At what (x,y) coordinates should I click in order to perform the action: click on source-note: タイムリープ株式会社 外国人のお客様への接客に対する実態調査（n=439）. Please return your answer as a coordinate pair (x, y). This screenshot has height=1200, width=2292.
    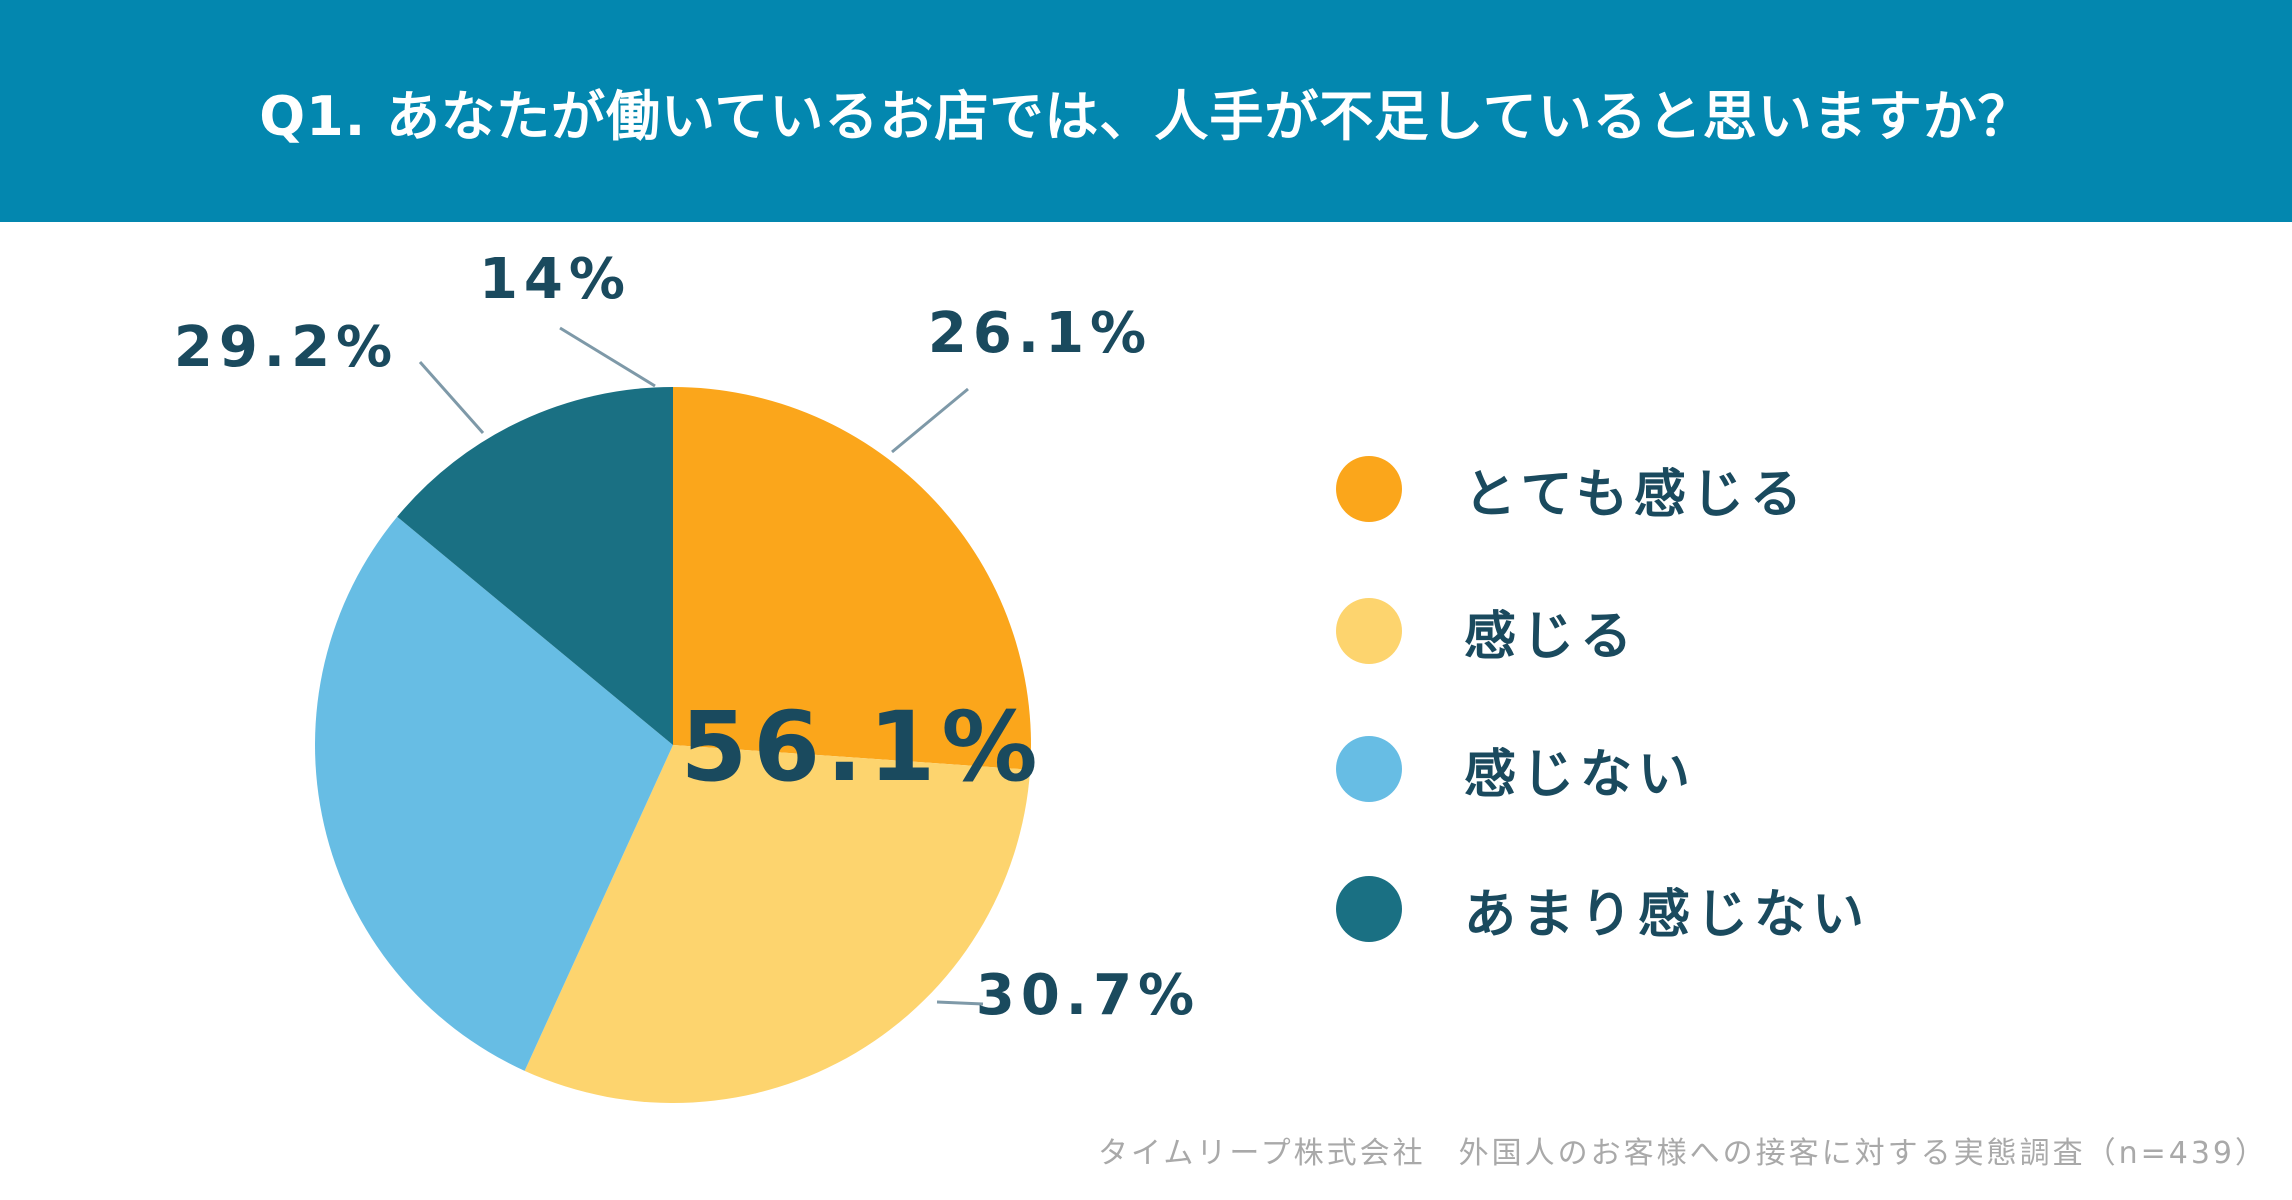
    Looking at the image, I should click on (1682, 1153).